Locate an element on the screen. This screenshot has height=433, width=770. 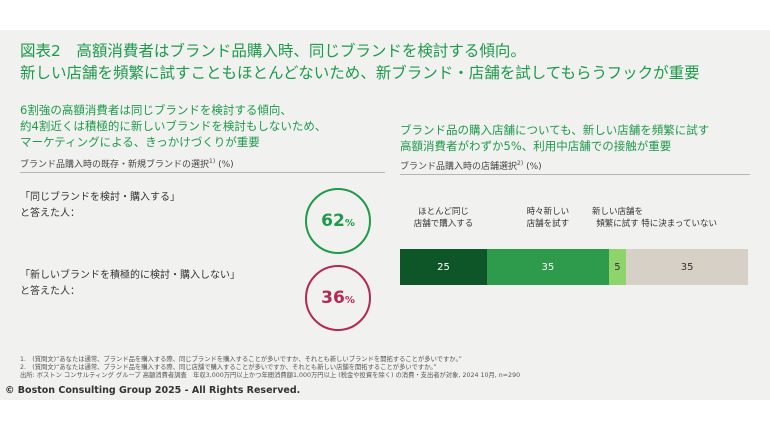
segment-category-line: 頻繁に試す is located at coordinates (617, 224).